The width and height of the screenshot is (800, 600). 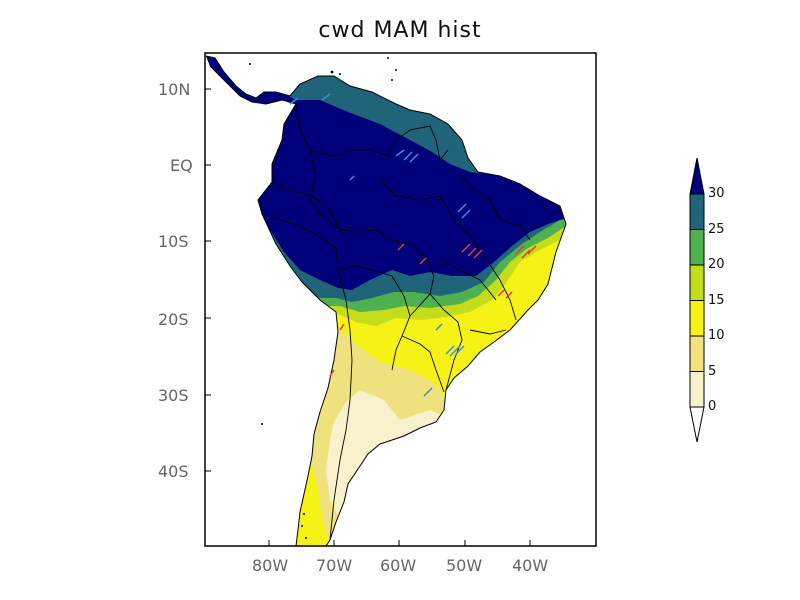 I want to click on lon-tick-60w: 60W, so click(x=398, y=565).